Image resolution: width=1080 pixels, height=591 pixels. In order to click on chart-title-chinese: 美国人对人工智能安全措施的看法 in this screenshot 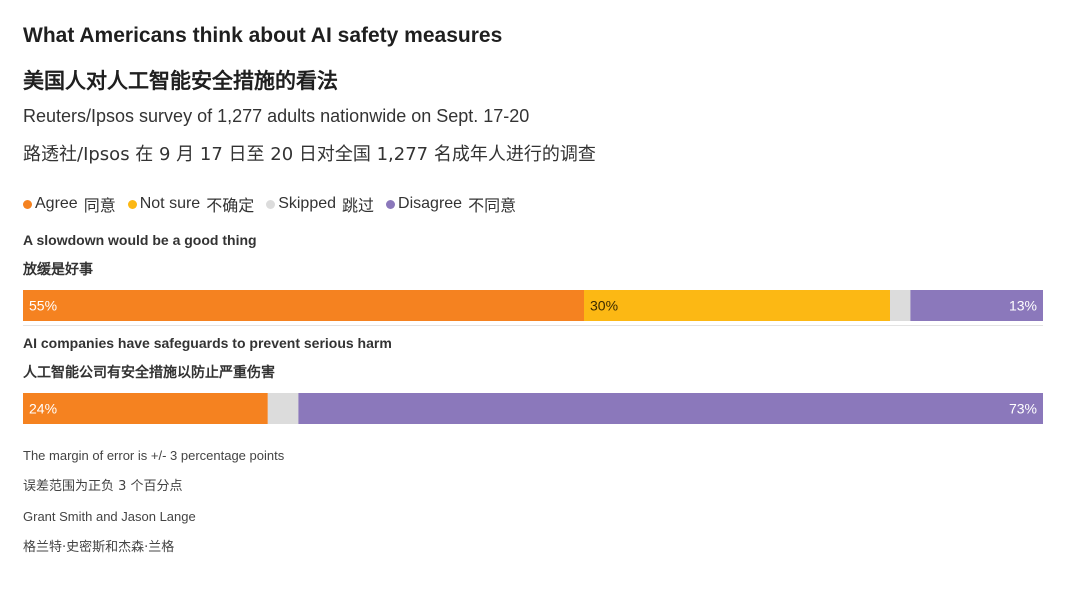, I will do `click(180, 81)`.